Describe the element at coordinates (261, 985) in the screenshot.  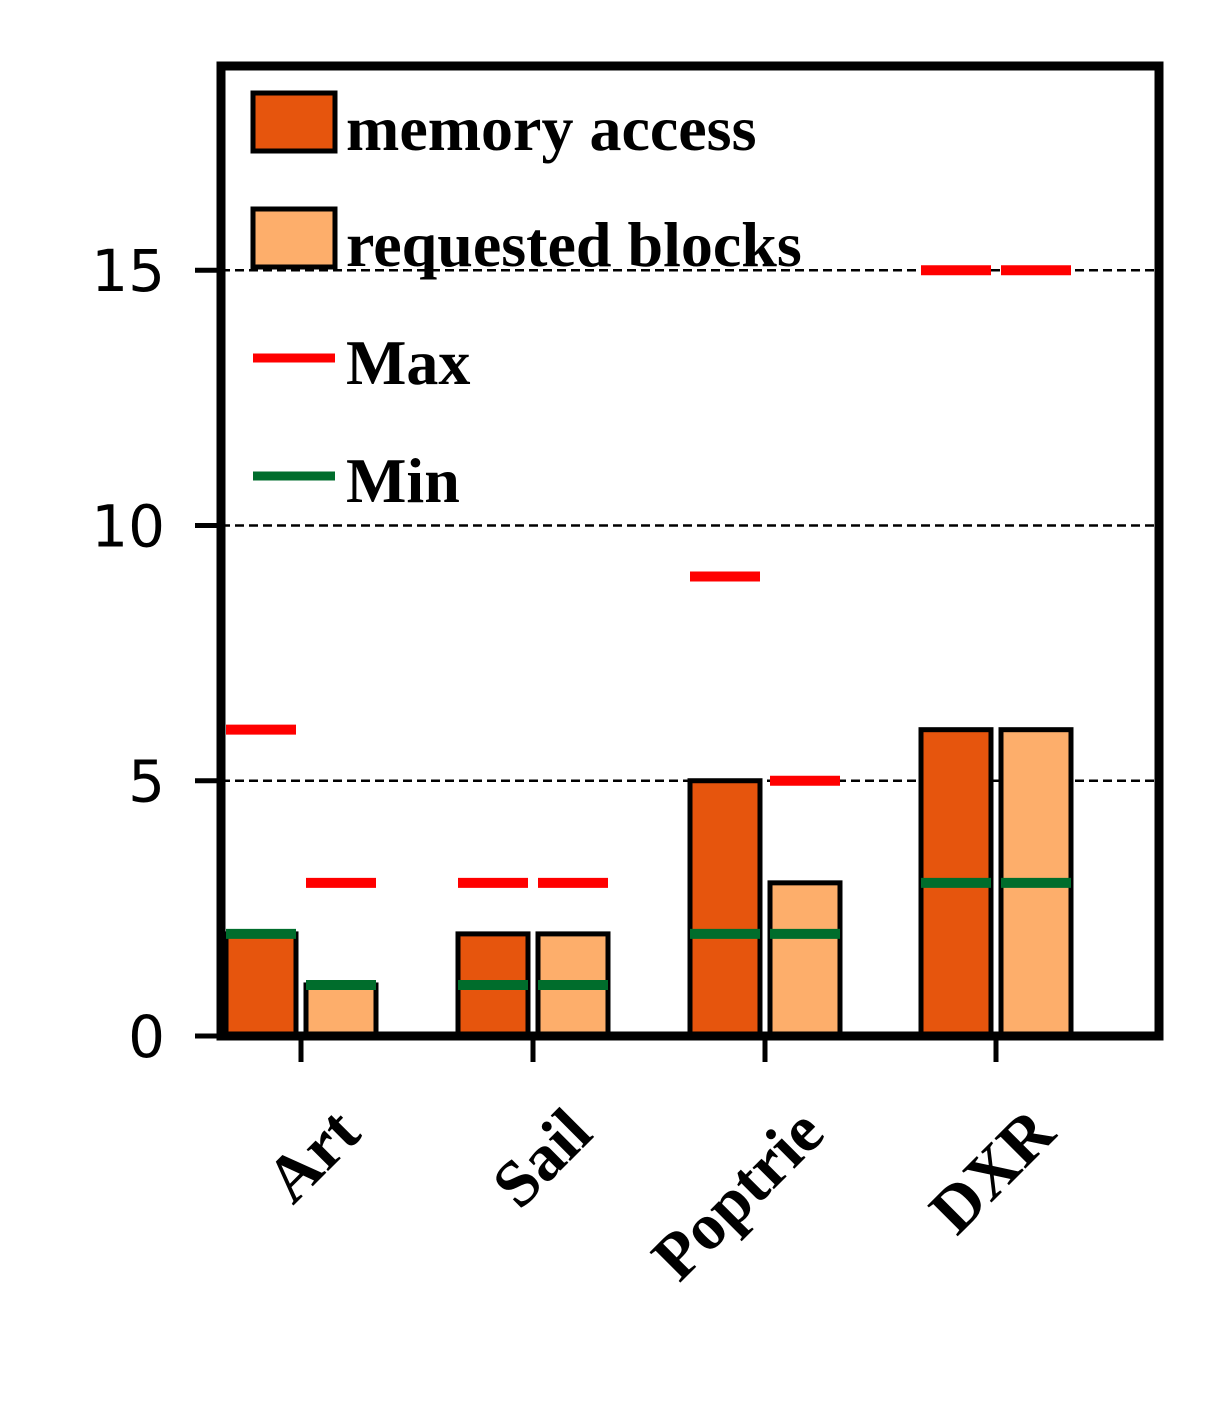
I see `bar-art-memory-access` at that location.